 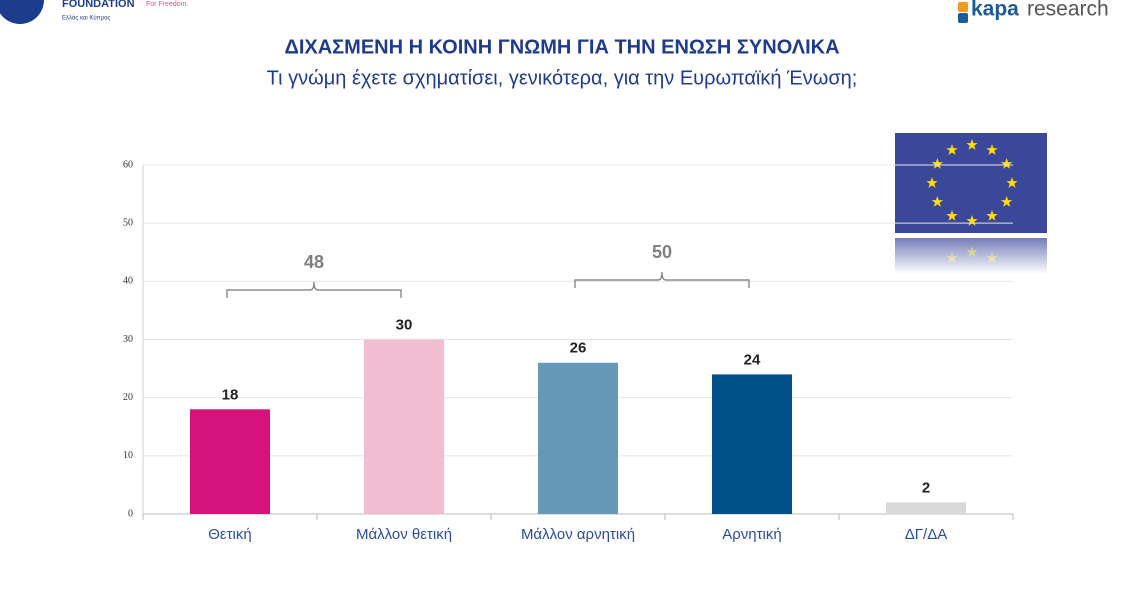 I want to click on data-label: 24, so click(x=752, y=359).